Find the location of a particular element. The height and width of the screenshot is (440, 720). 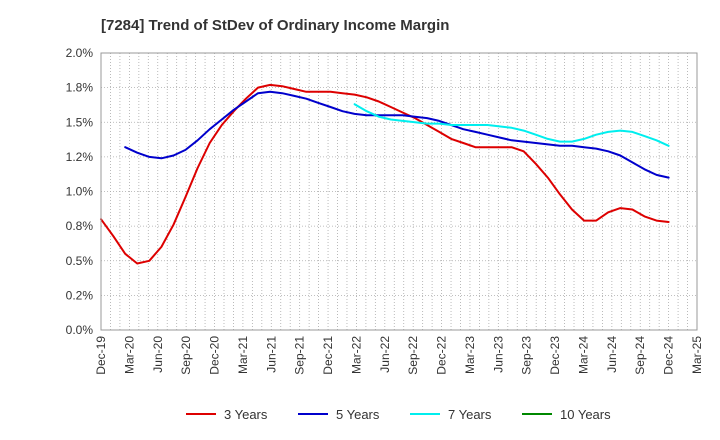

y-tick-label: 0.0% is located at coordinates (80, 330).